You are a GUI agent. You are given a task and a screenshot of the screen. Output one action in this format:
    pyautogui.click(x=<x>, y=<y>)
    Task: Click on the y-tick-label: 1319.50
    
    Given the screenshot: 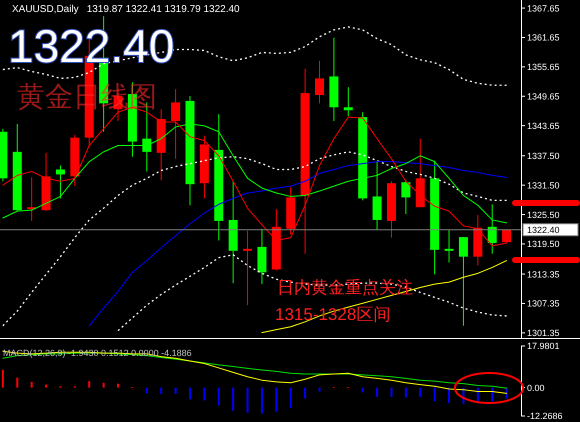 What is the action you would take?
    pyautogui.click(x=543, y=244)
    